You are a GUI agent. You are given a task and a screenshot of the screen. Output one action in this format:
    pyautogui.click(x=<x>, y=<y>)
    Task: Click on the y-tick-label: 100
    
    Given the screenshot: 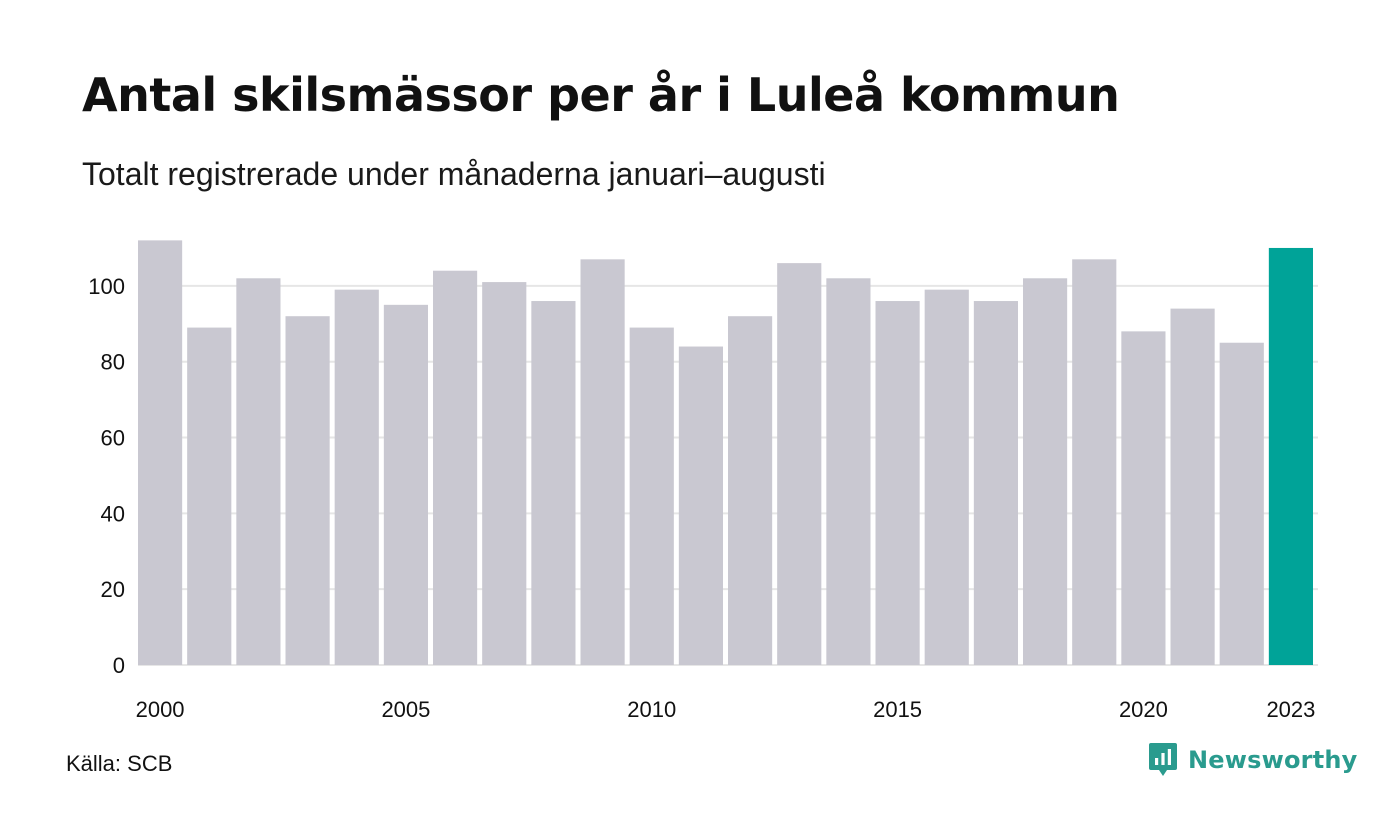 What is the action you would take?
    pyautogui.click(x=106, y=286)
    